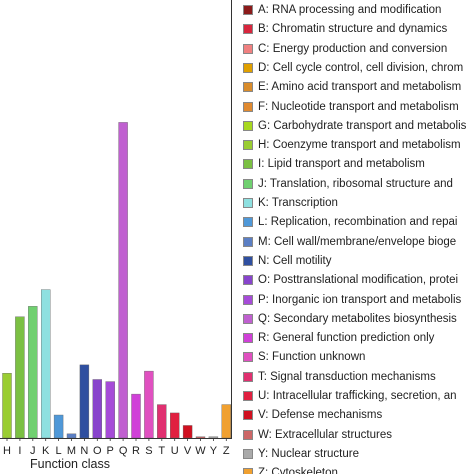 The image size is (474, 474). I want to click on x-tick-label-V: V, so click(188, 451).